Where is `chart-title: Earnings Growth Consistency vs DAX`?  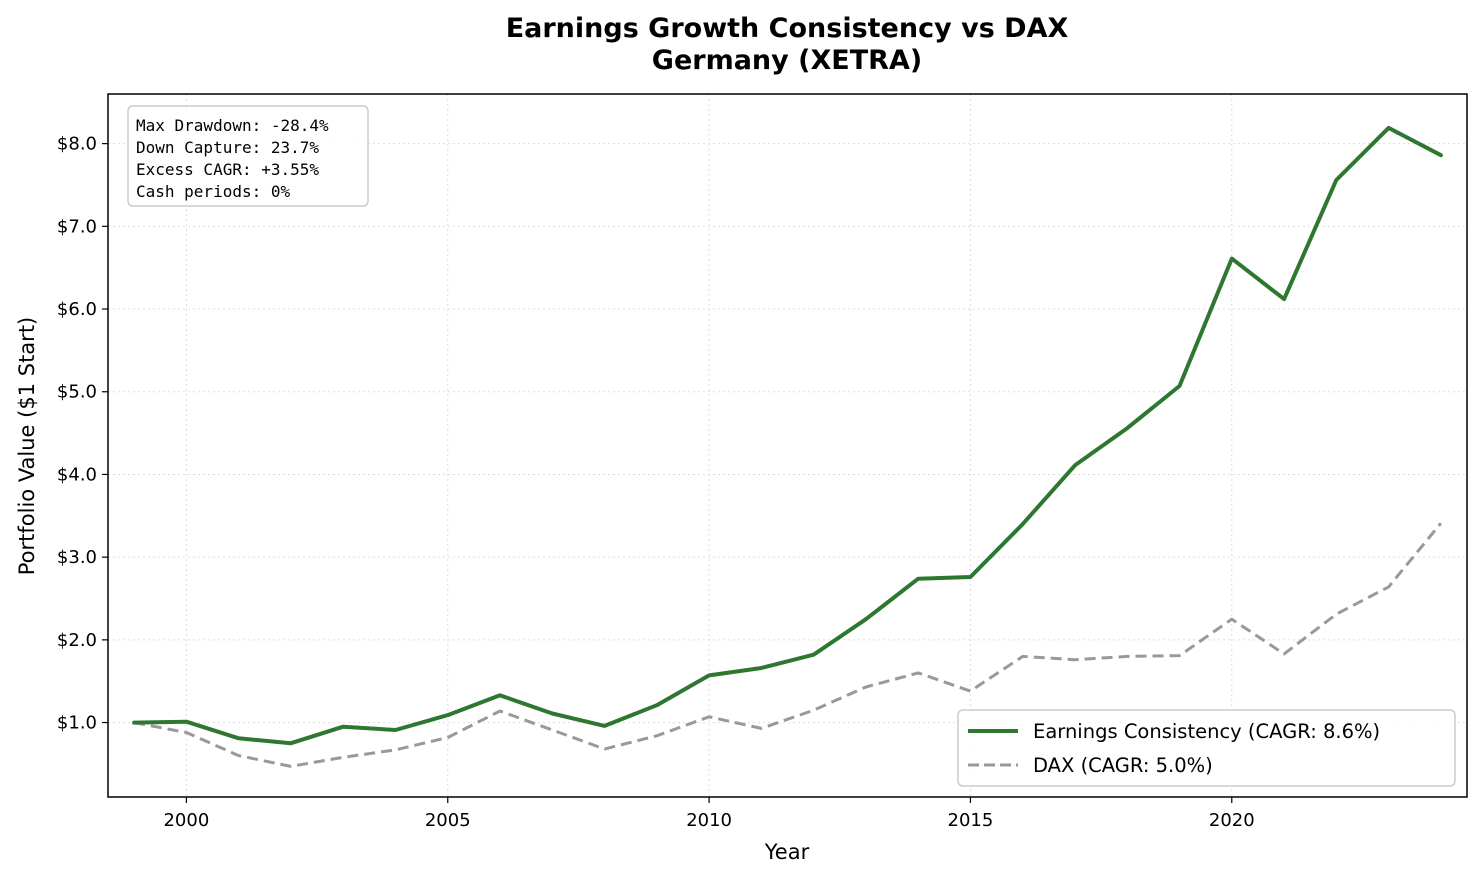
chart-title: Earnings Growth Consistency vs DAX is located at coordinates (787, 28).